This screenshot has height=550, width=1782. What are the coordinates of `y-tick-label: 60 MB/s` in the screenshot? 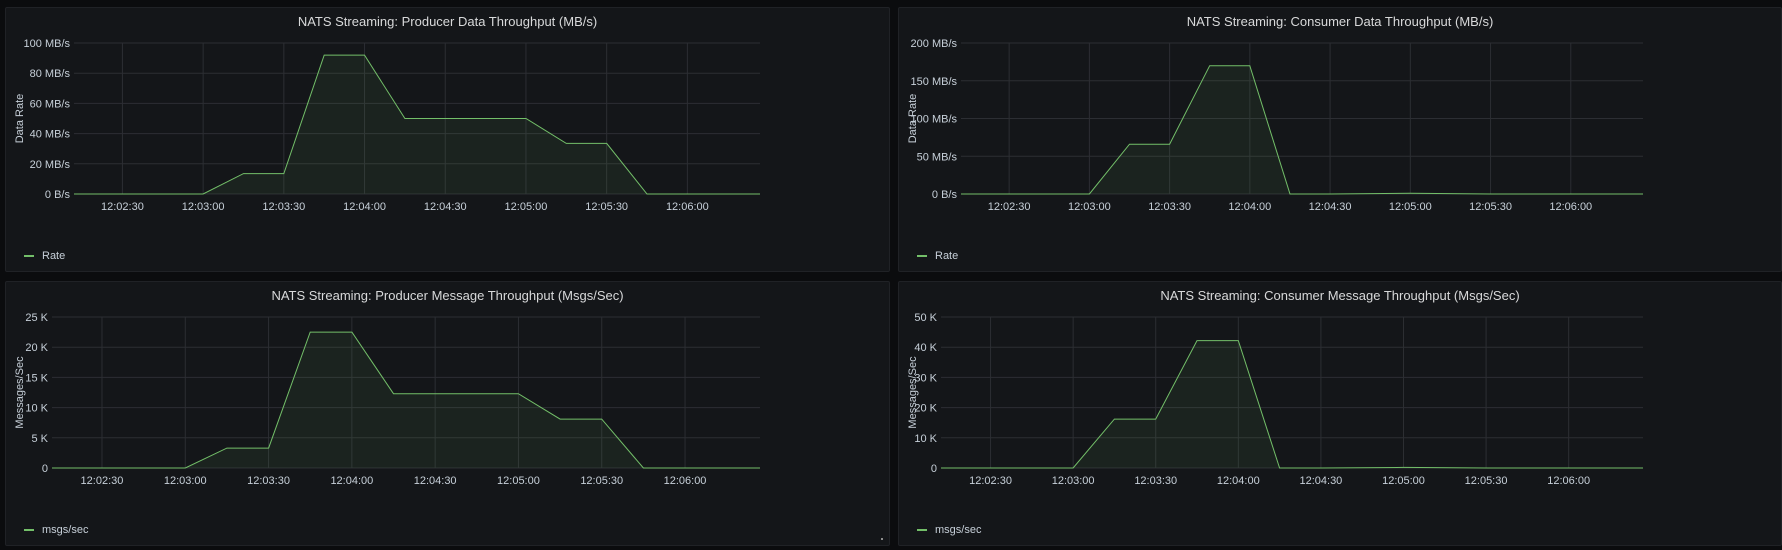 It's located at (50, 104).